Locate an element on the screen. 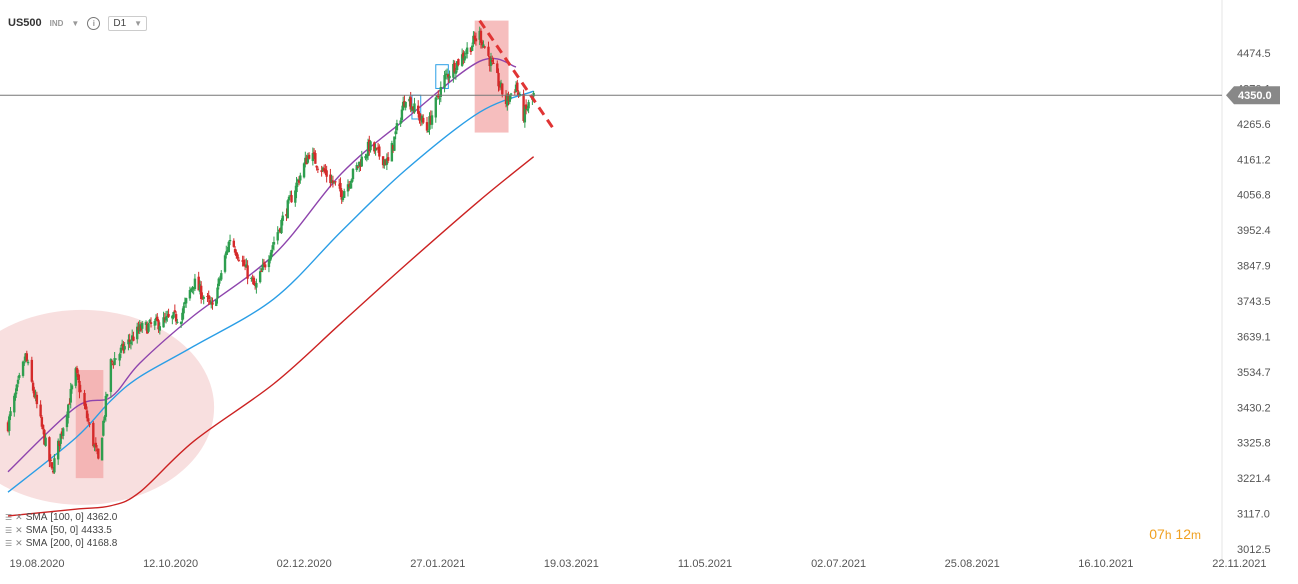 The height and width of the screenshot is (584, 1298). trend-line is located at coordinates (516, 75).